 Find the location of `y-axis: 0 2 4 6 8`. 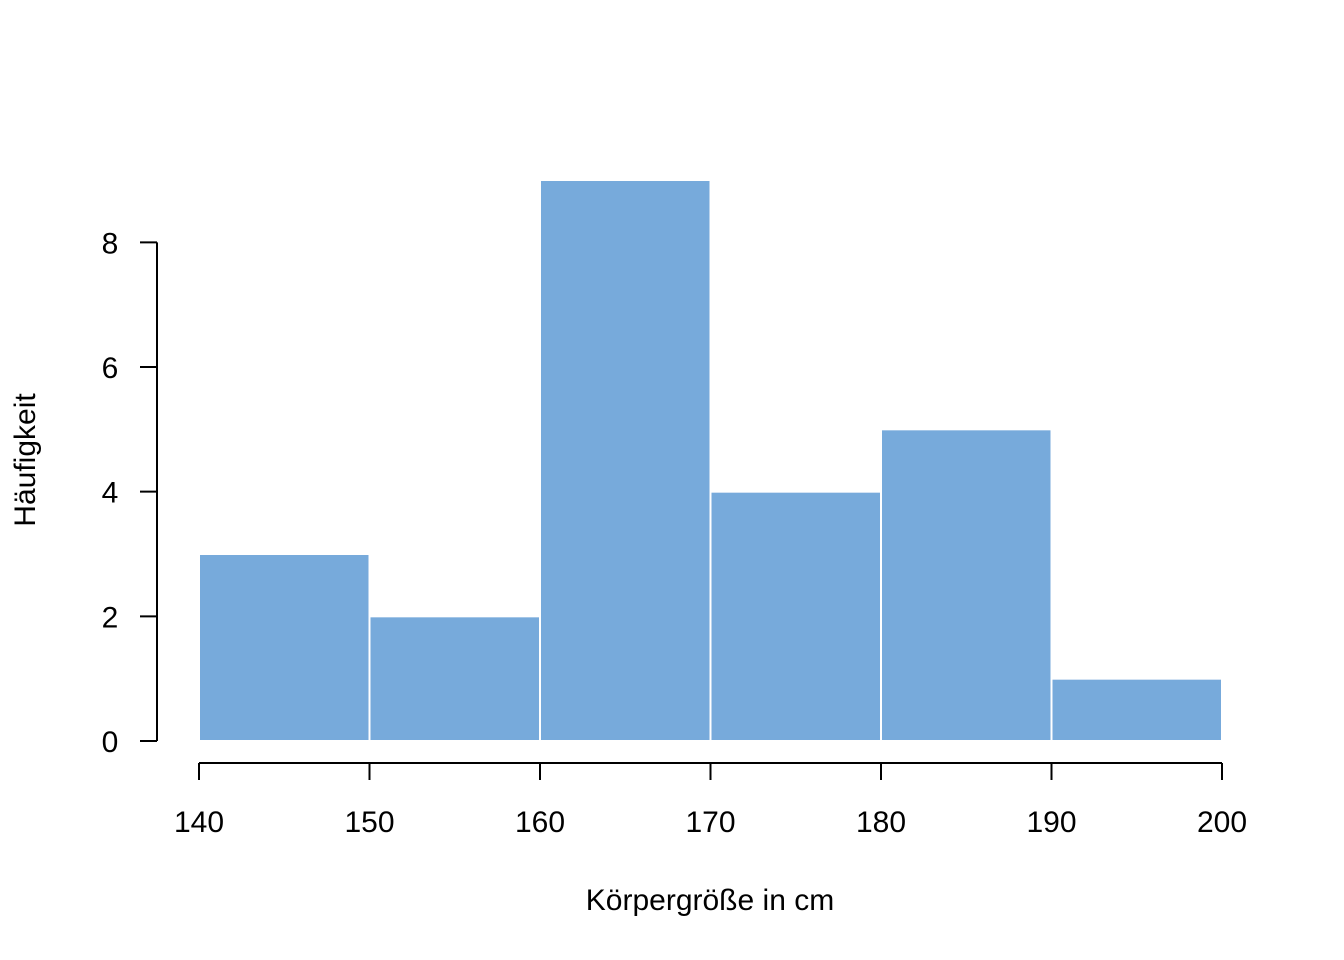

y-axis: 0 2 4 6 8 is located at coordinates (130, 493).